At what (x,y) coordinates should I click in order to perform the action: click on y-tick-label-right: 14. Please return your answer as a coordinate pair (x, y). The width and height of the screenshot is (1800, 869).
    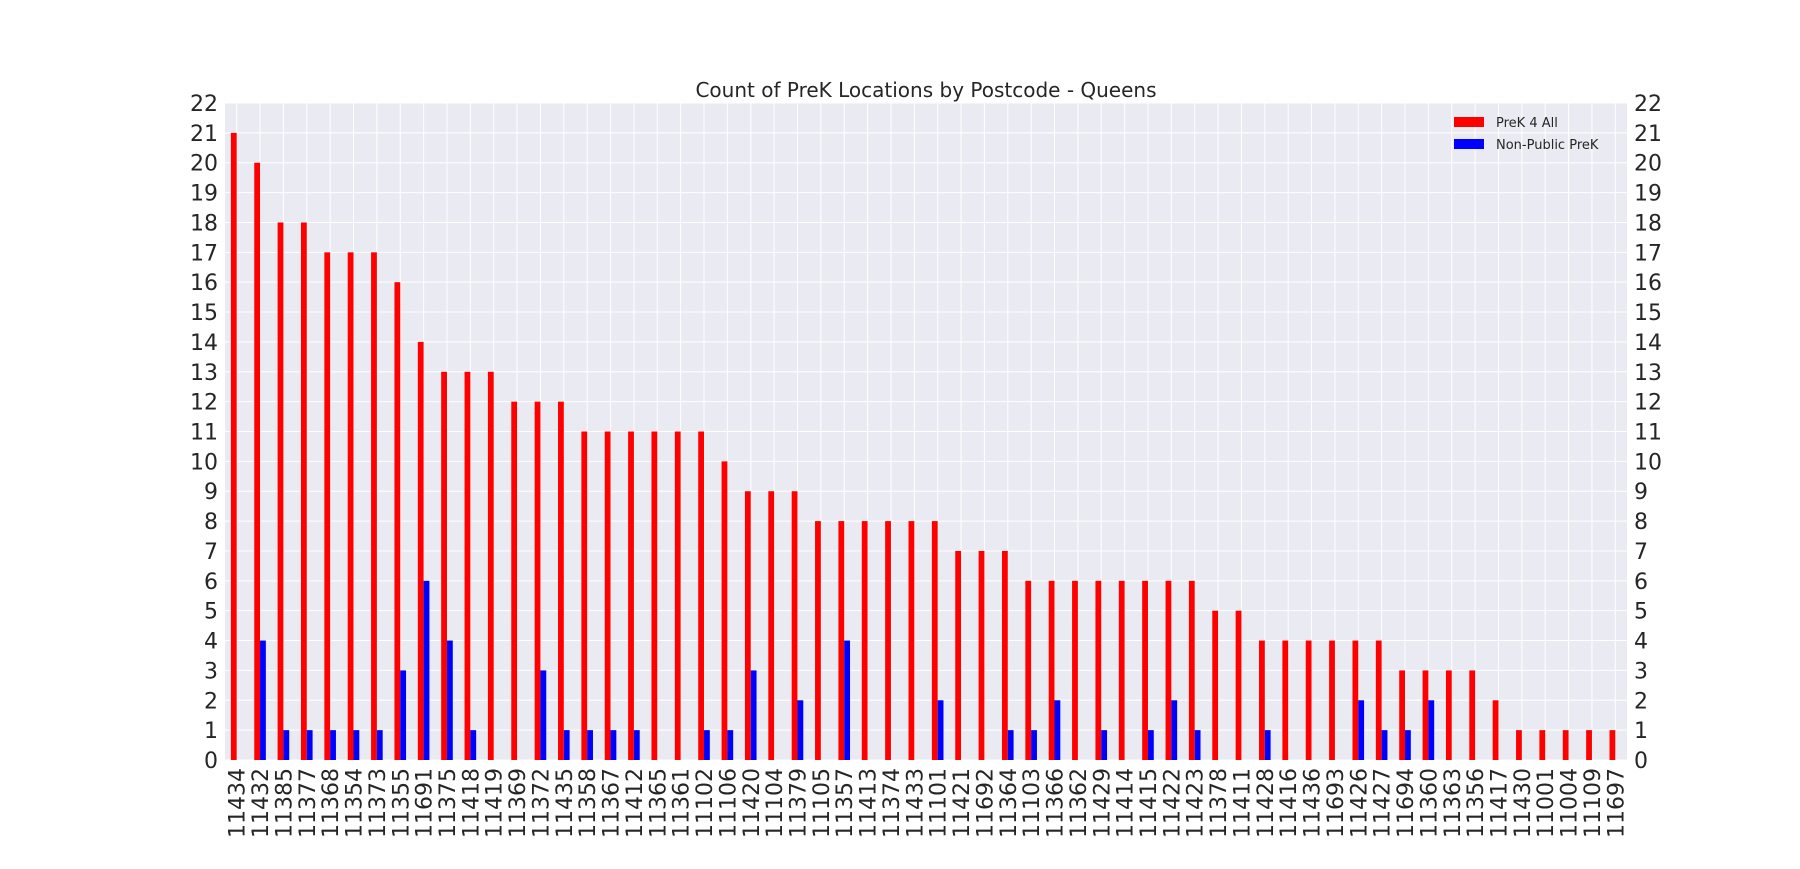
    Looking at the image, I should click on (1648, 343).